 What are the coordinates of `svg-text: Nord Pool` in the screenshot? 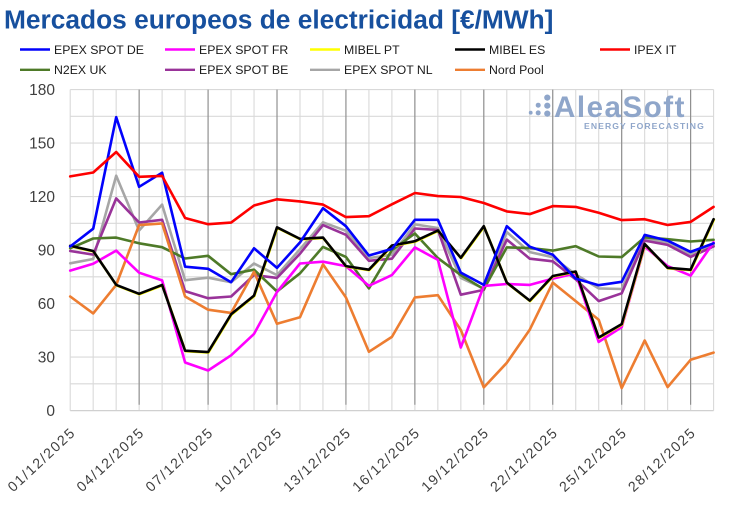 It's located at (516, 70).